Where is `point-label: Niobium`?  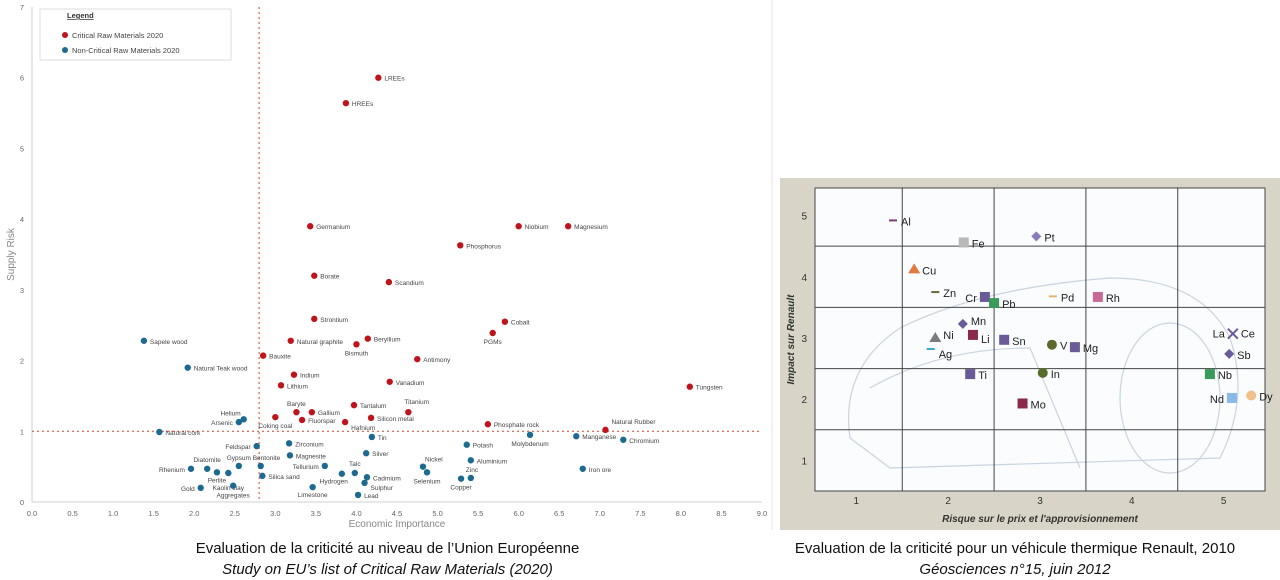
point-label: Niobium is located at coordinates (537, 227).